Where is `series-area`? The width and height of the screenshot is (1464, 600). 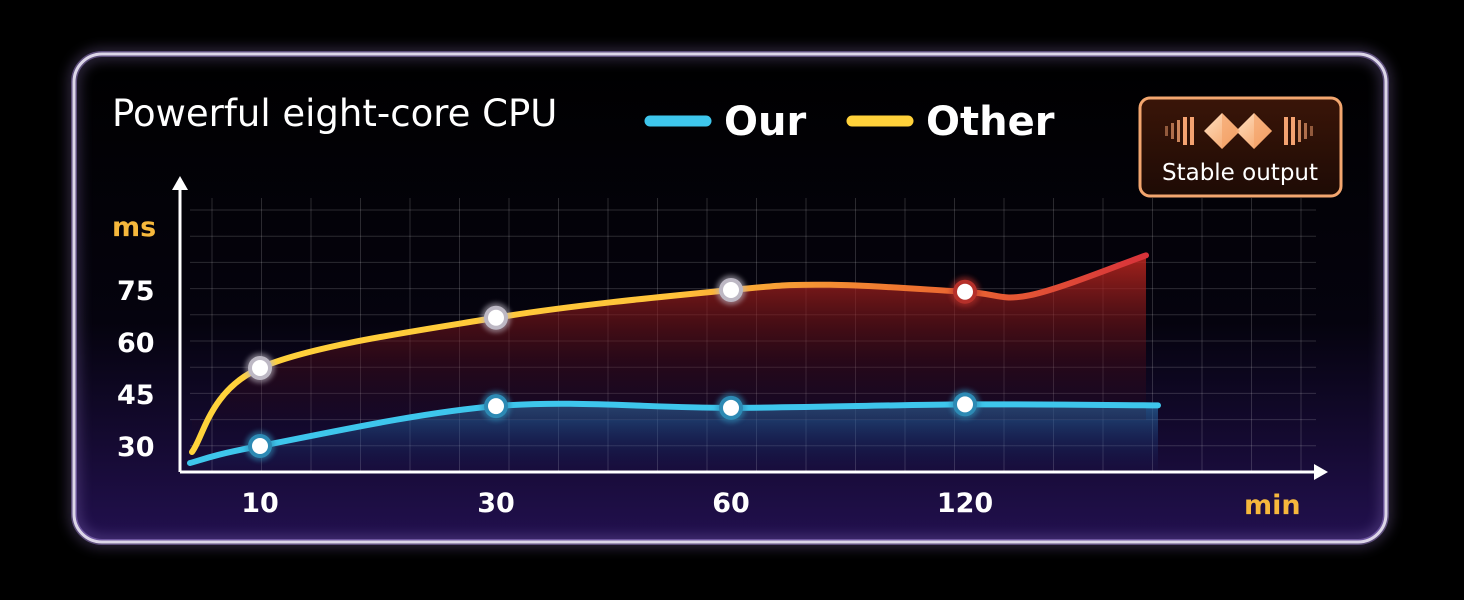
series-area is located at coordinates (674, 436).